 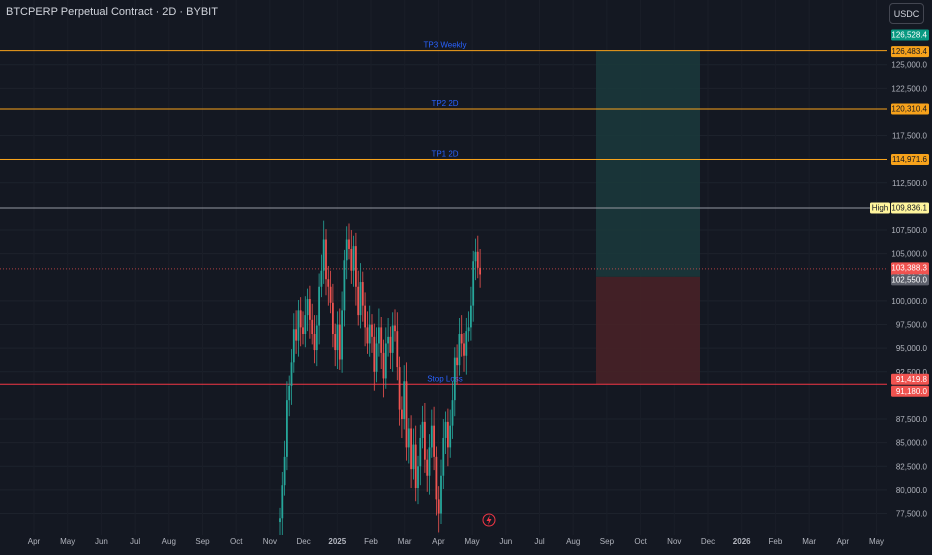 What do you see at coordinates (405, 541) in the screenshot?
I see `x-tick-label: Mar` at bounding box center [405, 541].